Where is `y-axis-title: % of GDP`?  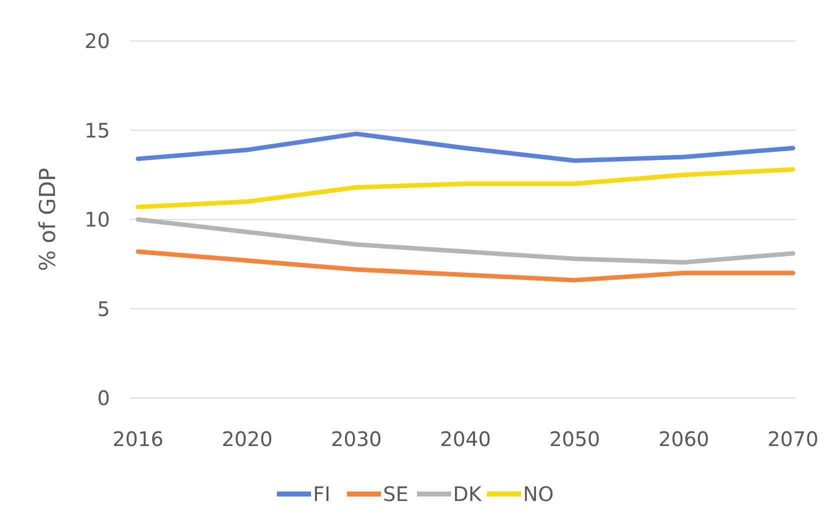
y-axis-title: % of GDP is located at coordinates (48, 220).